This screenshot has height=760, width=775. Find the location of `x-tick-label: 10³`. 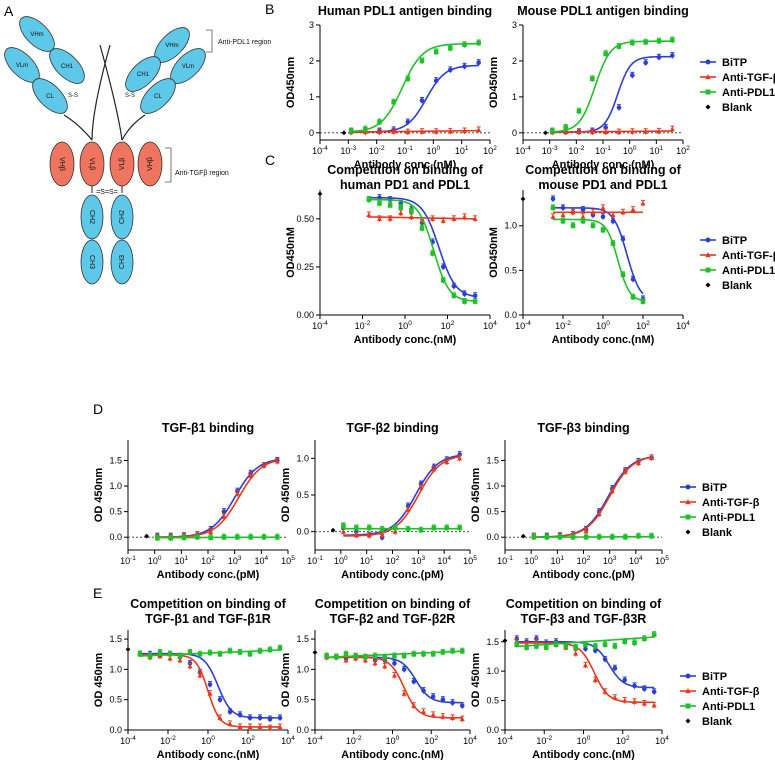

x-tick-label: 10³ is located at coordinates (610, 560).